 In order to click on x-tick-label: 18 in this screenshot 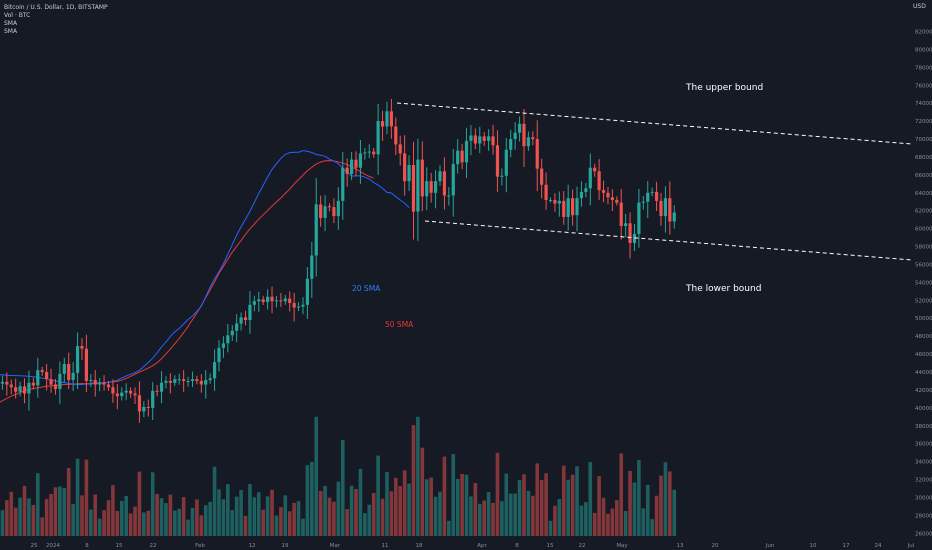, I will do `click(419, 546)`.